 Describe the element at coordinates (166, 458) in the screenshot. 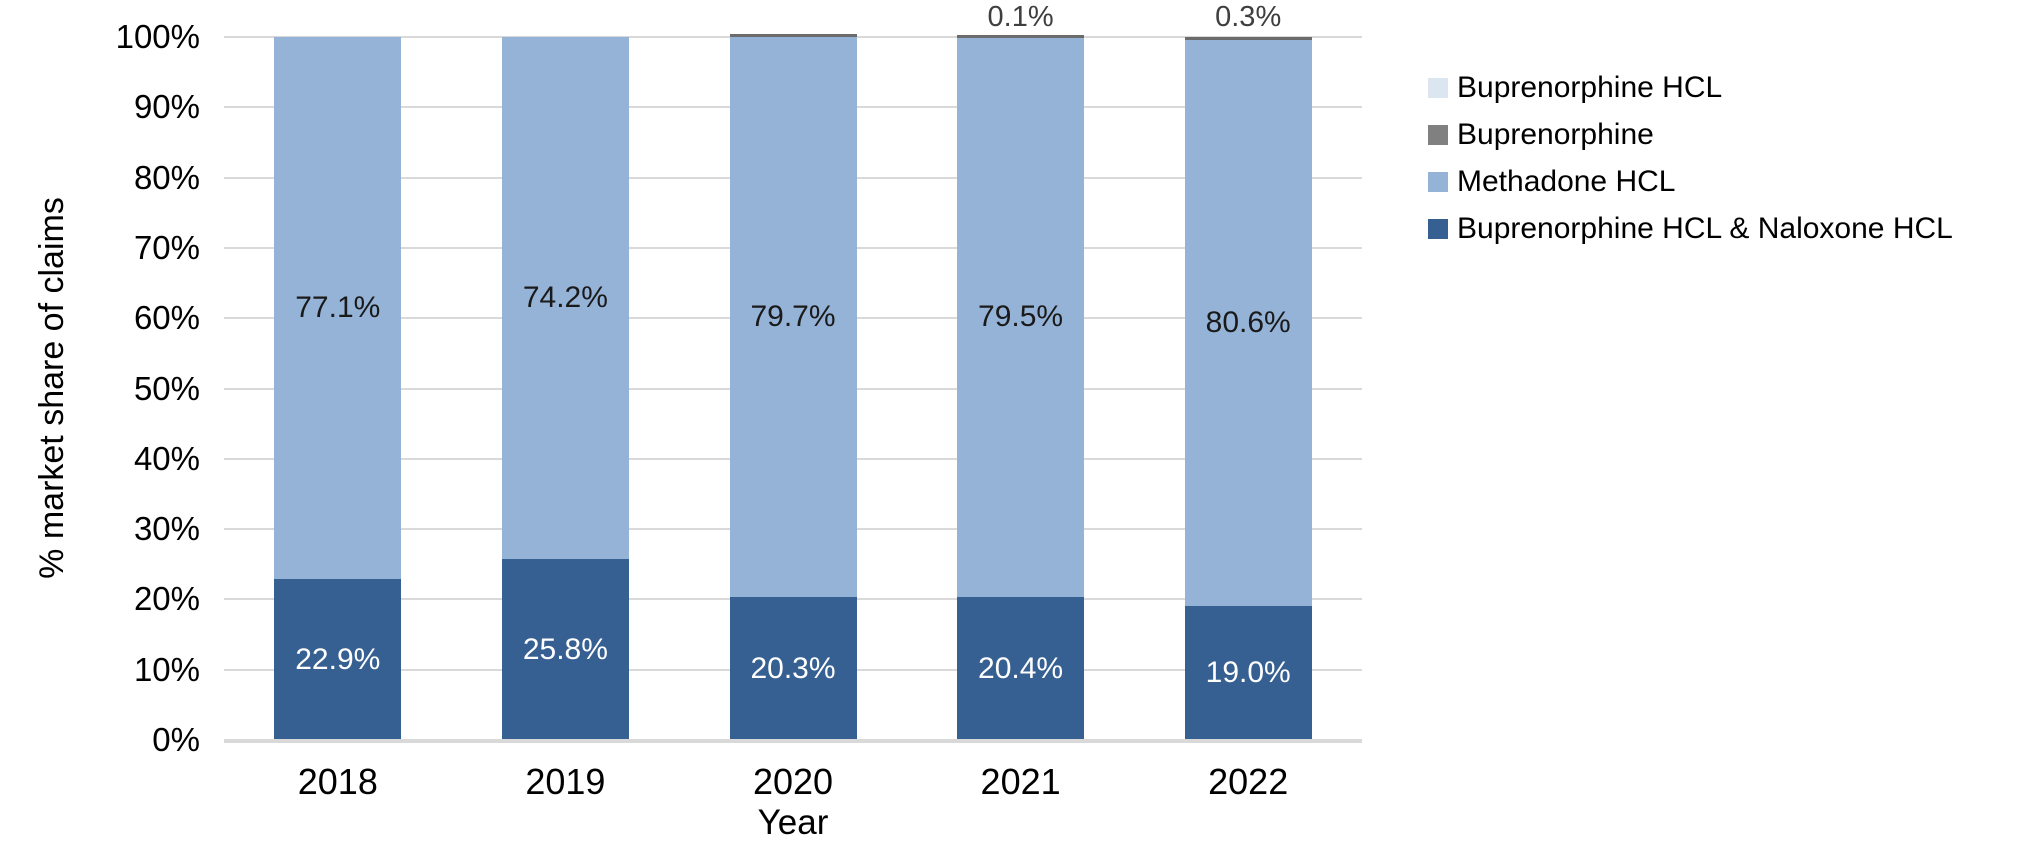

I see `y-tick-label-40%: 40%` at that location.